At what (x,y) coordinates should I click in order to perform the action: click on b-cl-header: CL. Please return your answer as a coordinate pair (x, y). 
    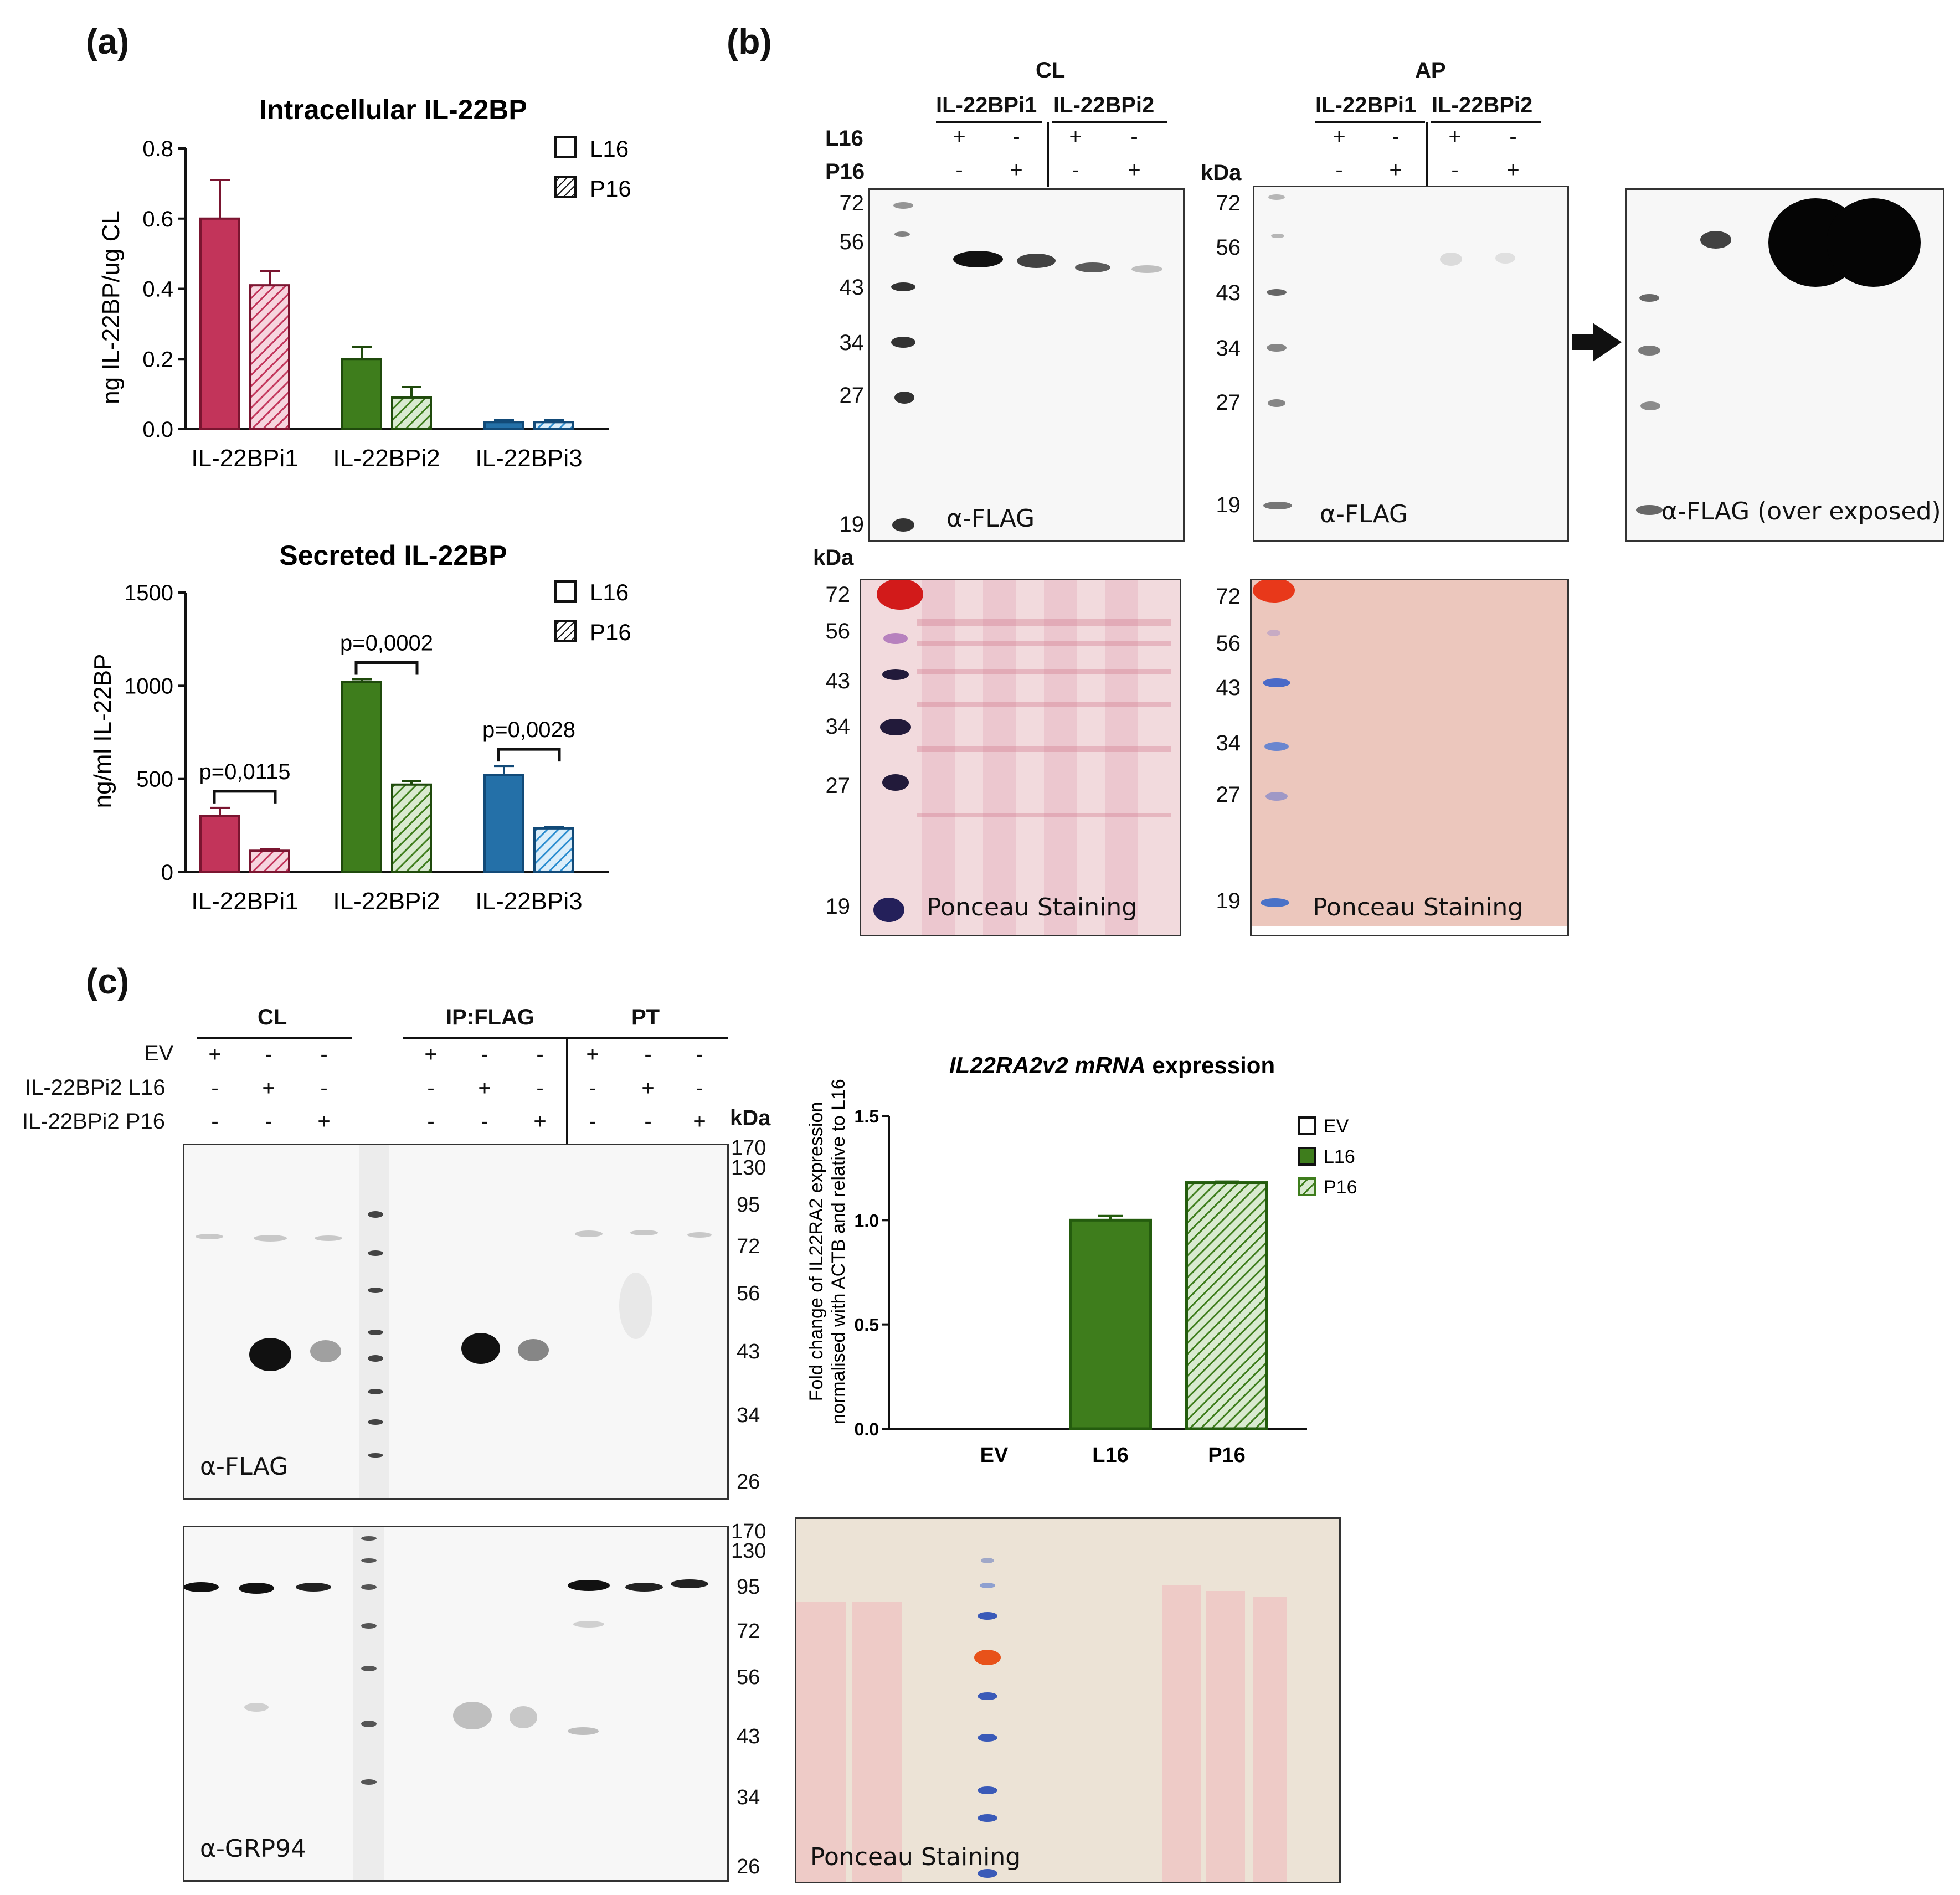
    Looking at the image, I should click on (1051, 70).